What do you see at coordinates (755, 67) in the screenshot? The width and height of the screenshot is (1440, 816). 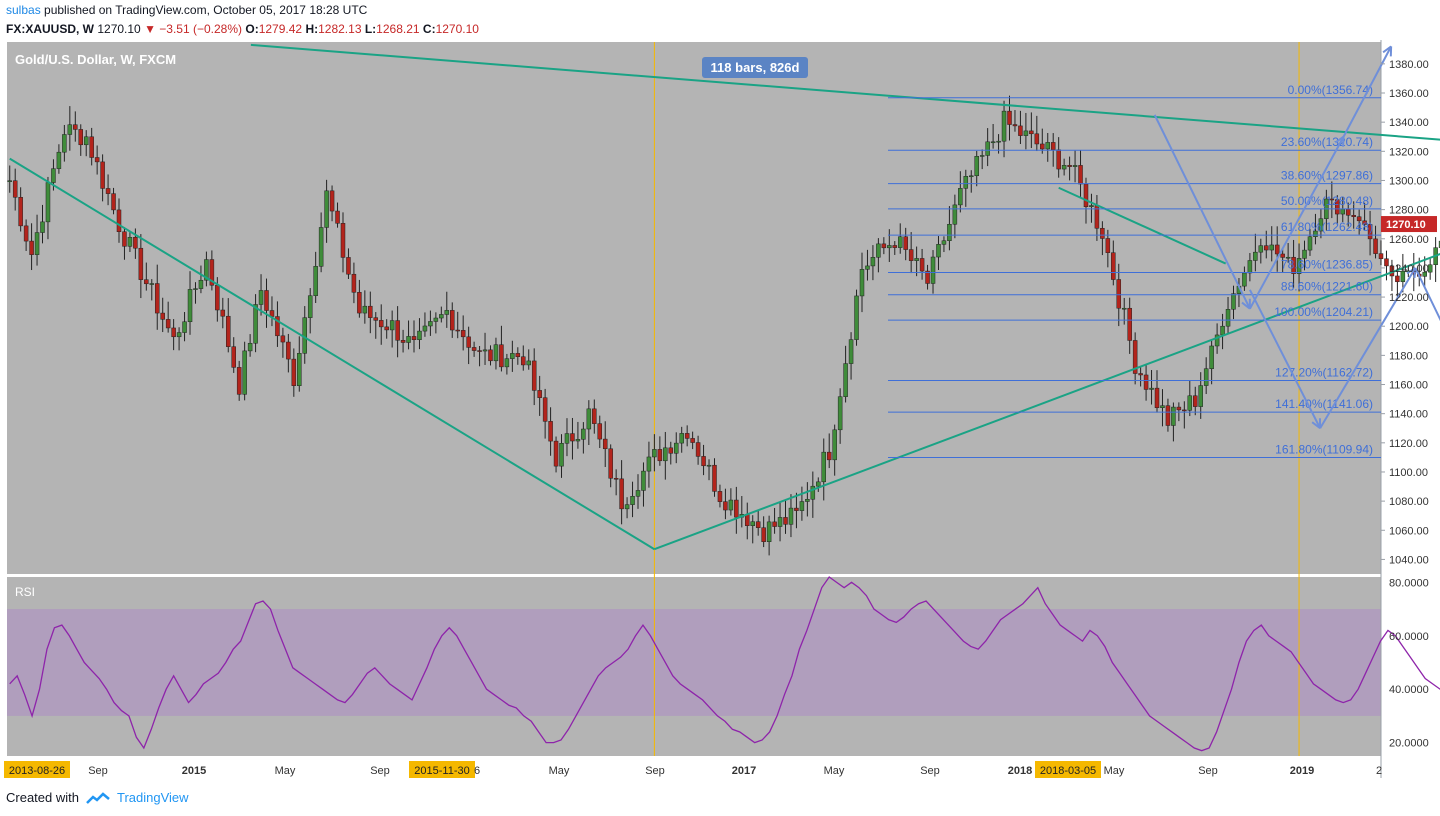 I see `range-label: 118 bars, 826d` at bounding box center [755, 67].